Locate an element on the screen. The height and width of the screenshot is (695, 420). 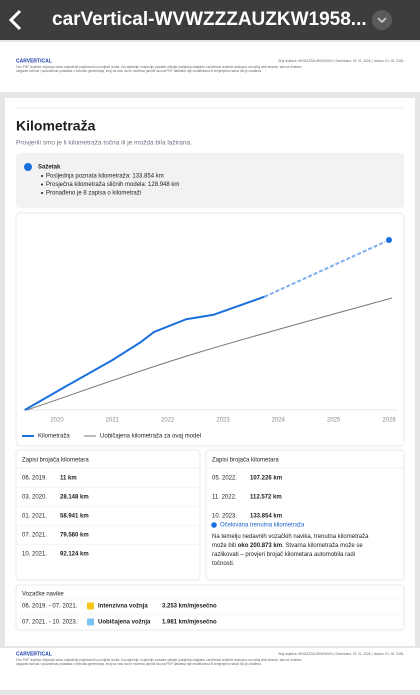
record-km: 107.226 km is located at coordinates (266, 479).